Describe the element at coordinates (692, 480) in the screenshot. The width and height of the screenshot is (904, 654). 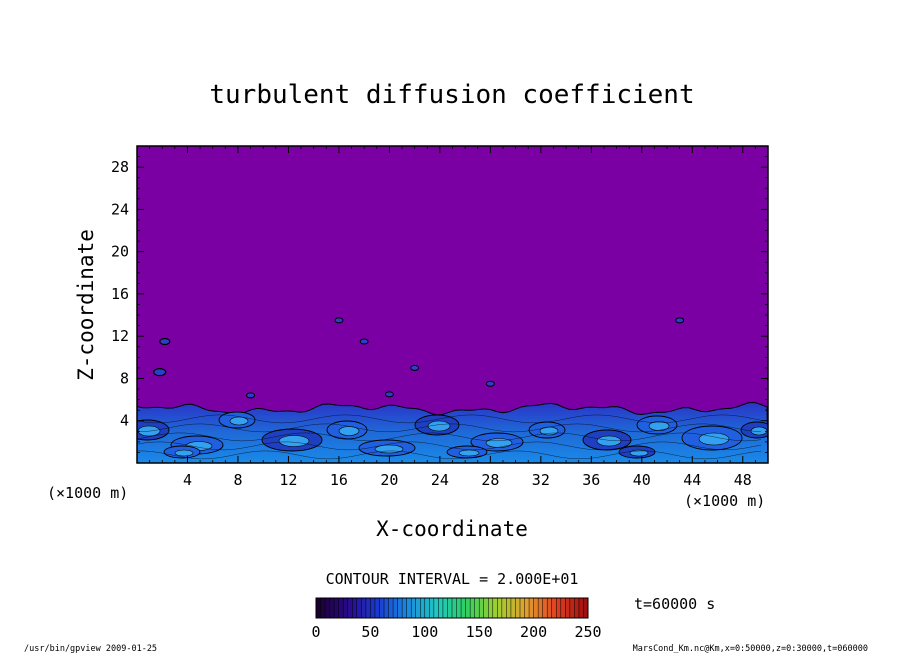
I see `x-tick-label: 44` at that location.